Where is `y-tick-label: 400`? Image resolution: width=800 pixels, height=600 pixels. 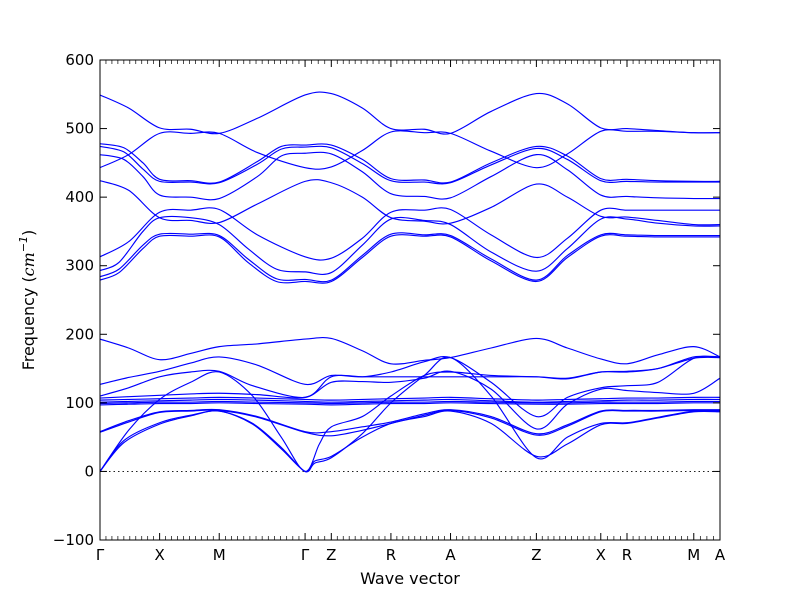
y-tick-label: 400 is located at coordinates (79, 197).